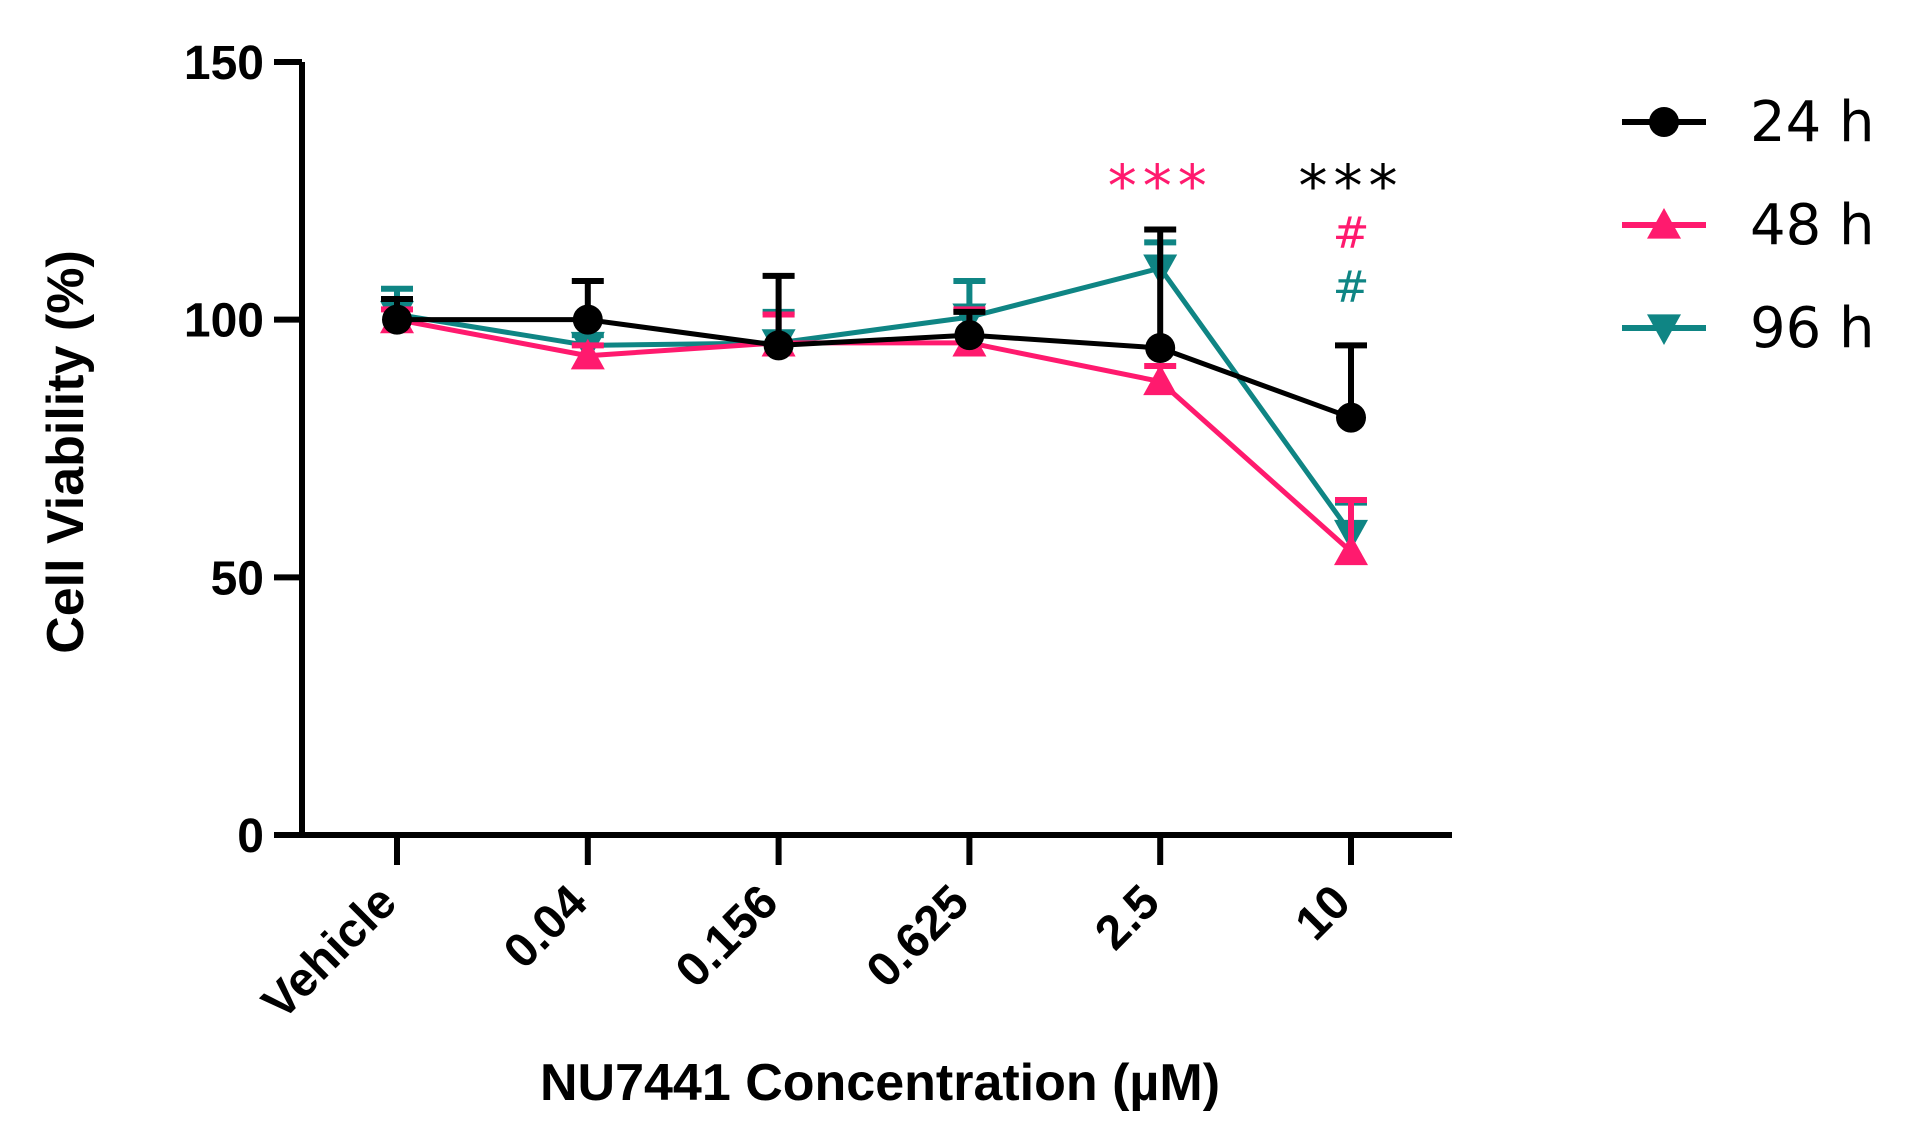 The height and width of the screenshot is (1144, 1914). What do you see at coordinates (66, 452) in the screenshot?
I see `y-axis-title: Cell Viability (%)` at bounding box center [66, 452].